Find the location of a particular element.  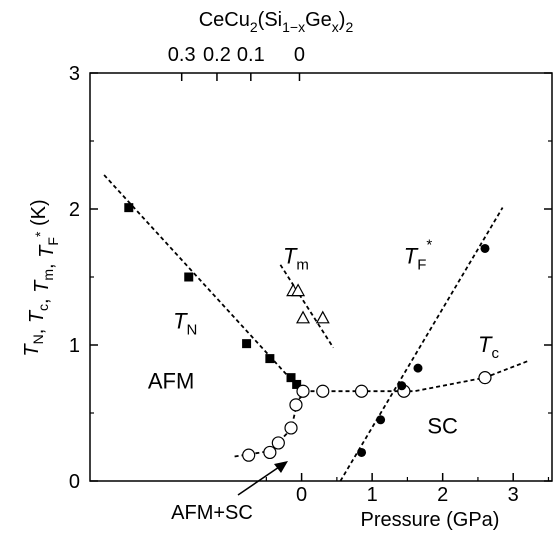

y-axis-label: TN, Tc, Tm, TF* (K) is located at coordinates (41, 277).